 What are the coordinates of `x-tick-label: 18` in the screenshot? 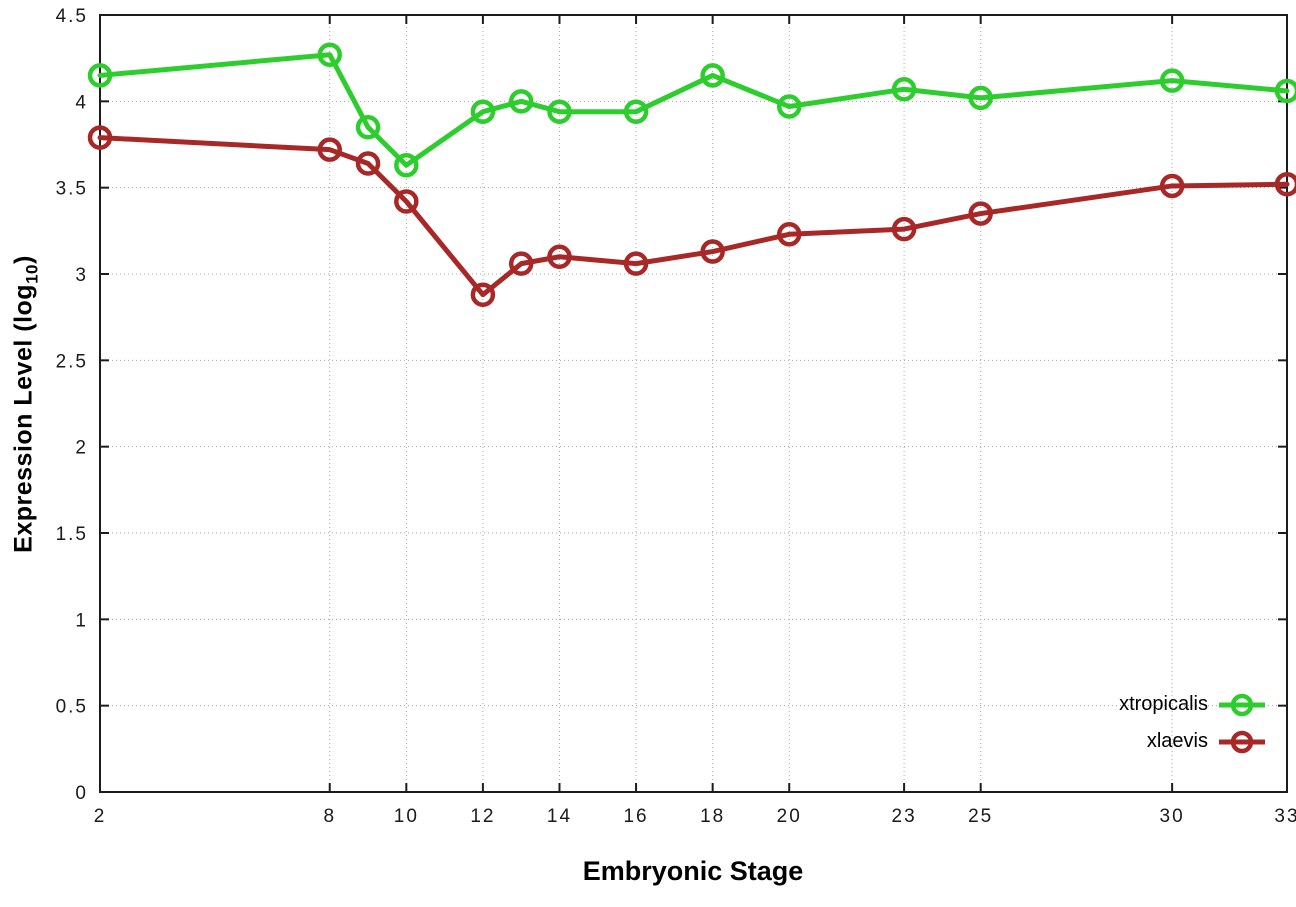 It's located at (712, 816).